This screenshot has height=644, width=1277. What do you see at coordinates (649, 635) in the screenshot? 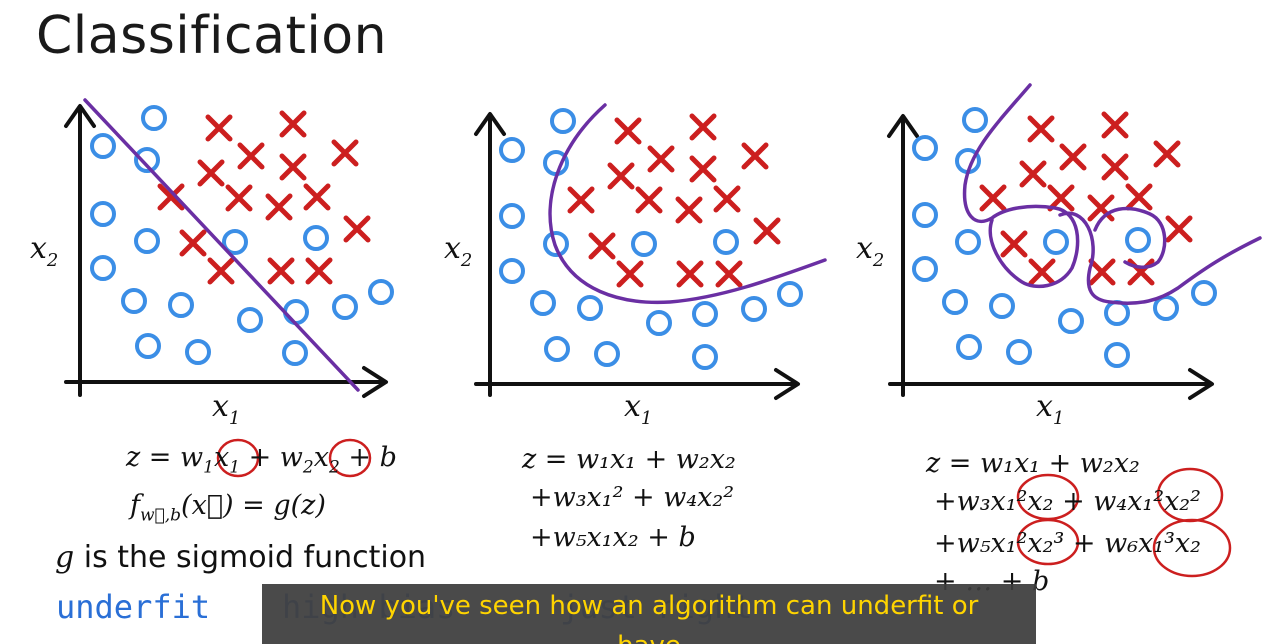
I see `caption-line-2: have` at bounding box center [649, 635].